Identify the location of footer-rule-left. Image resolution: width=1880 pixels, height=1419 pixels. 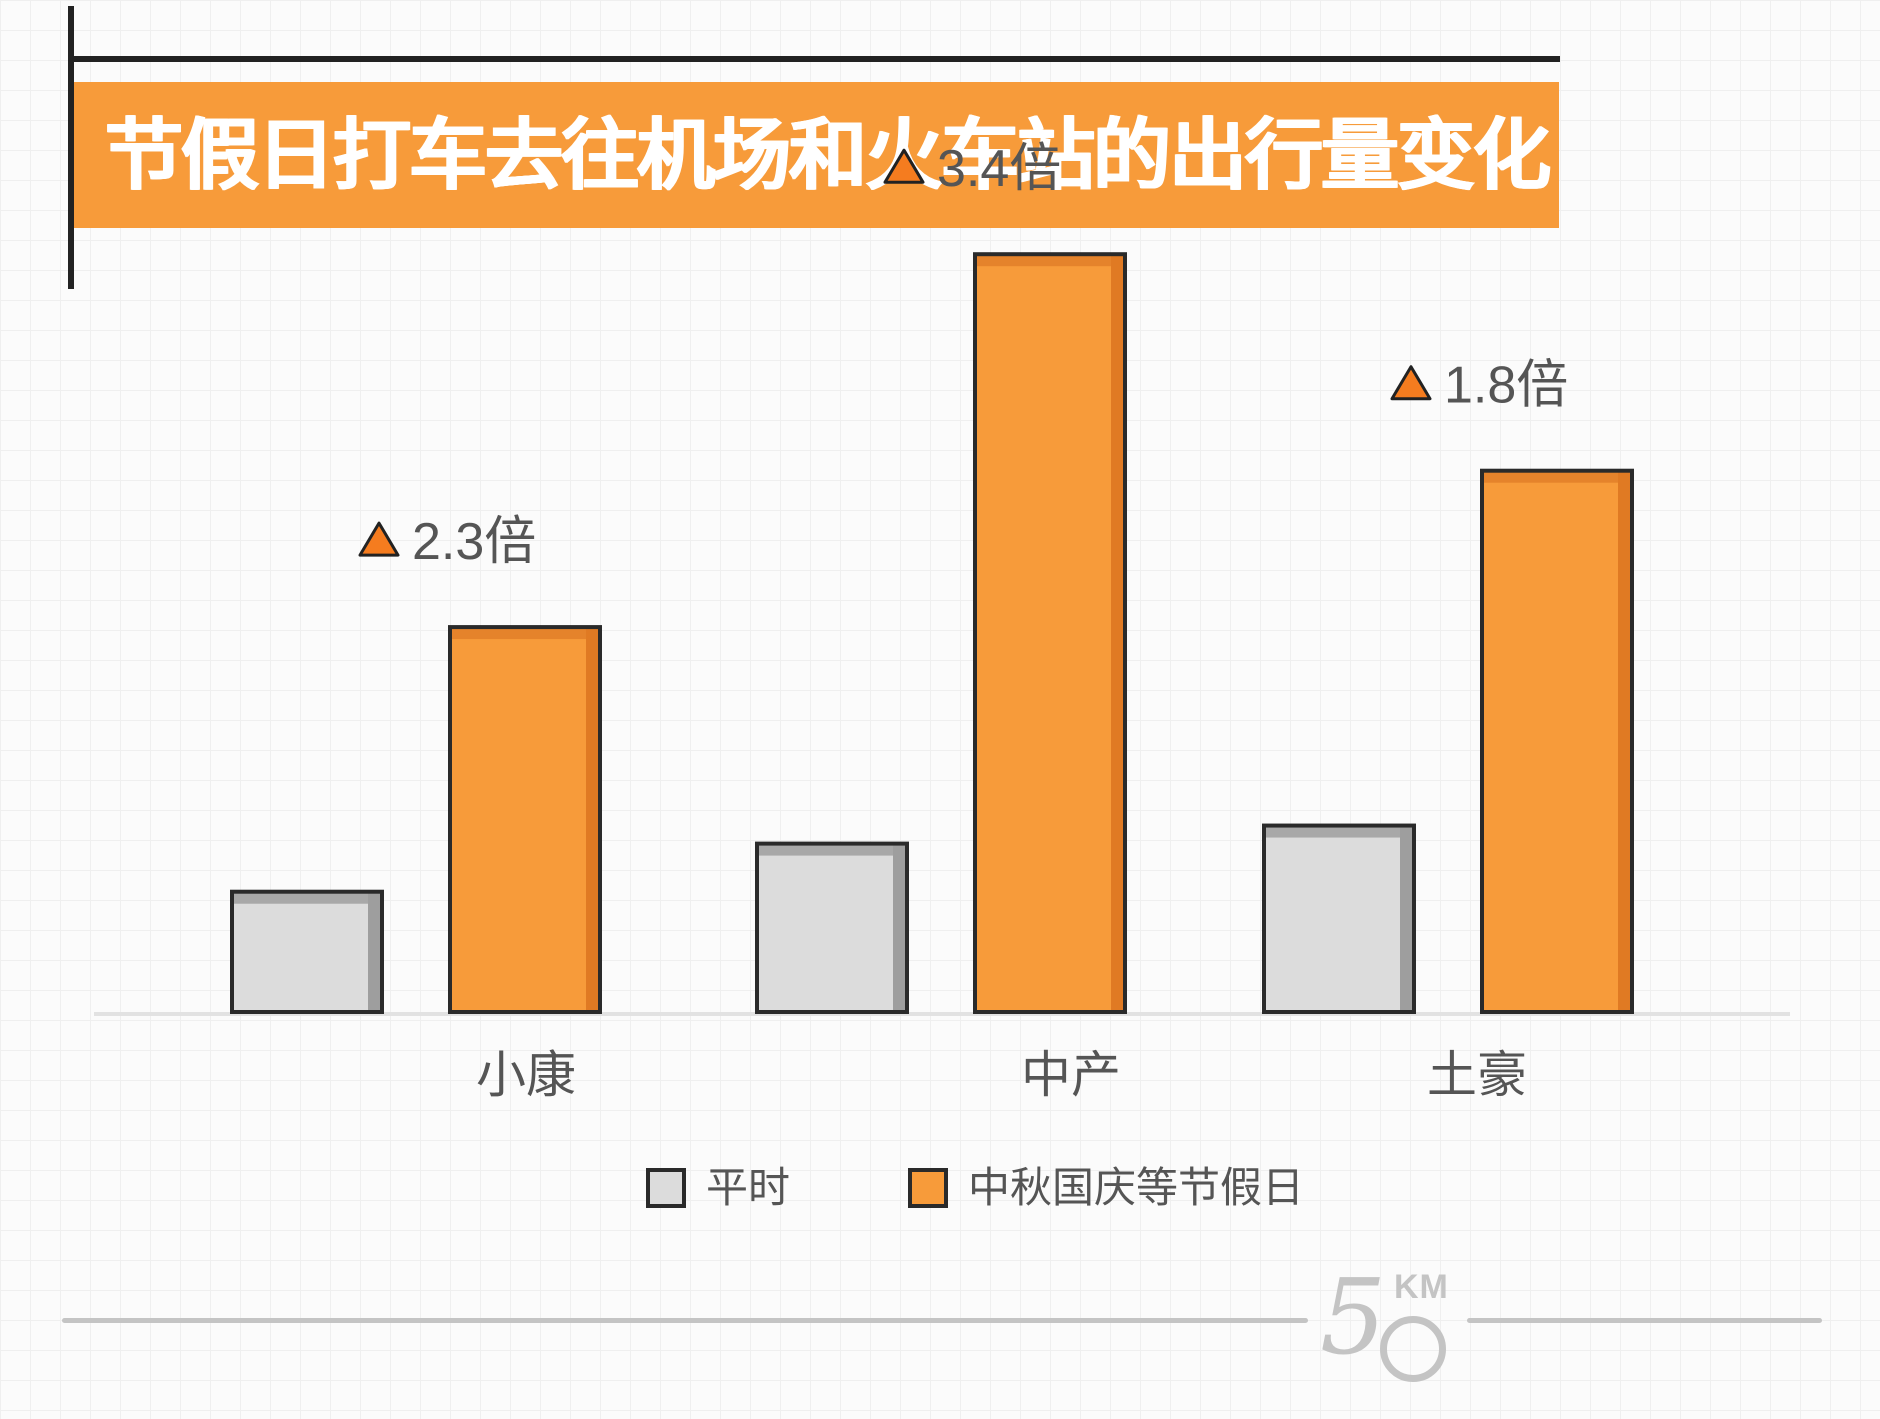
(685, 1320).